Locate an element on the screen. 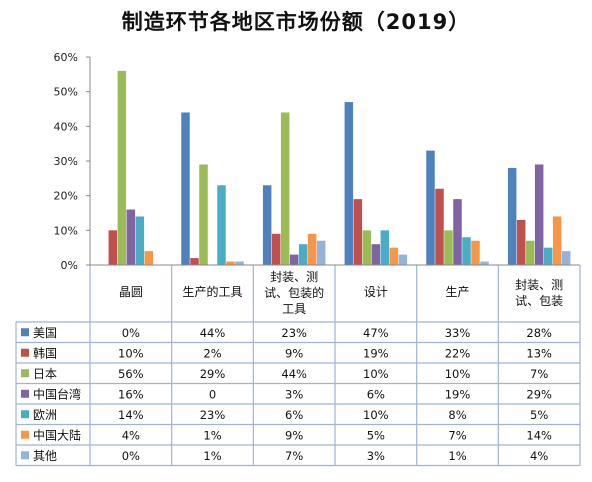 The height and width of the screenshot is (482, 592). x-category-label: 试、包装的 is located at coordinates (294, 292).